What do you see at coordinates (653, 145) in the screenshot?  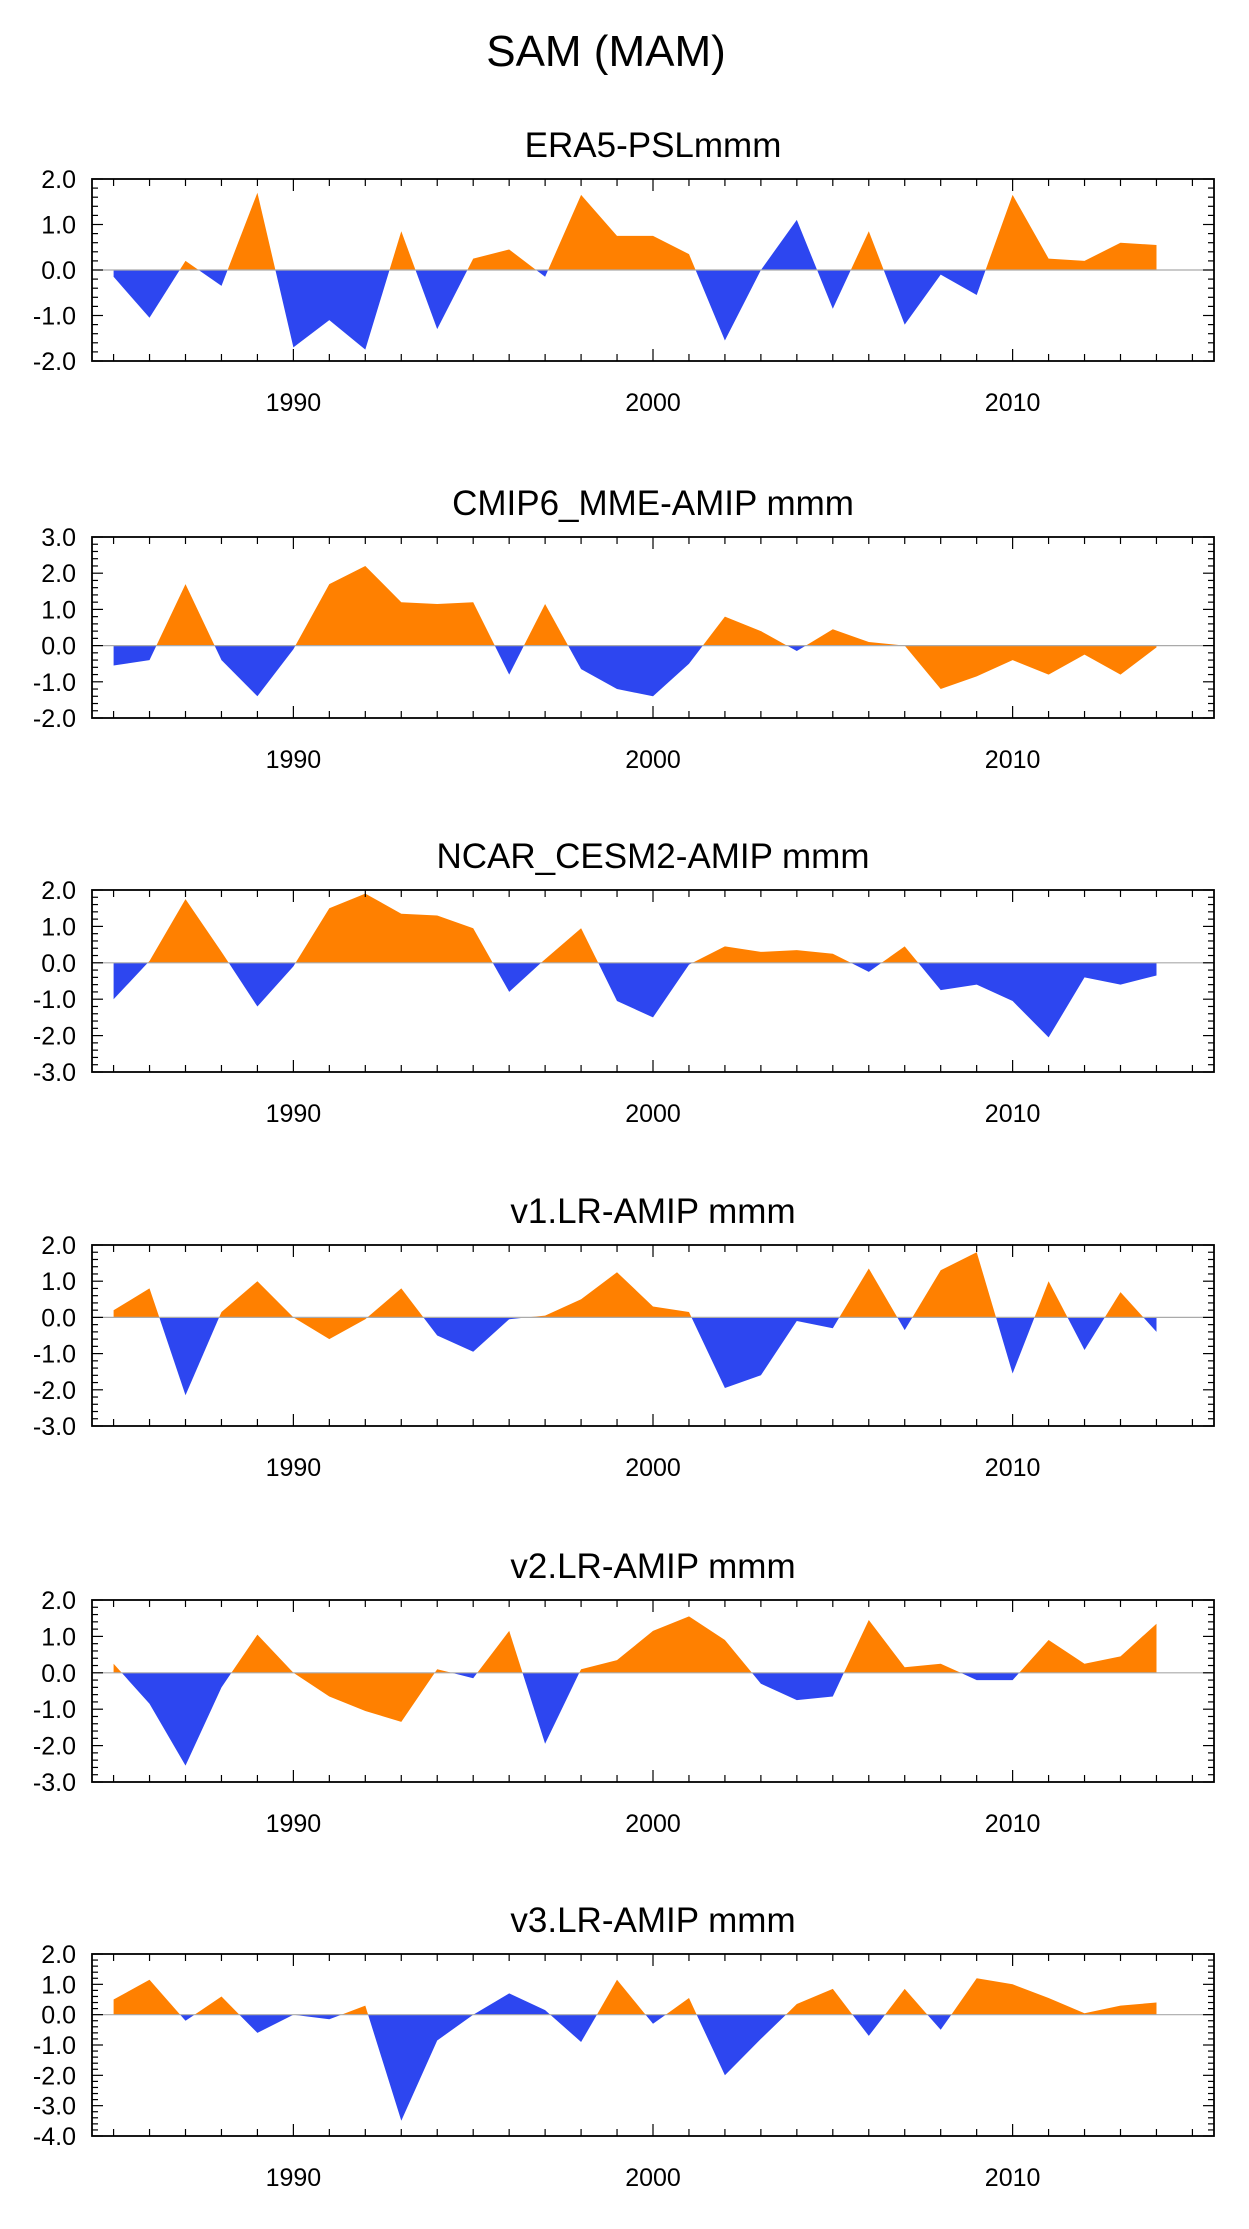 I see `panel-title: ERA5-PSLmmm` at bounding box center [653, 145].